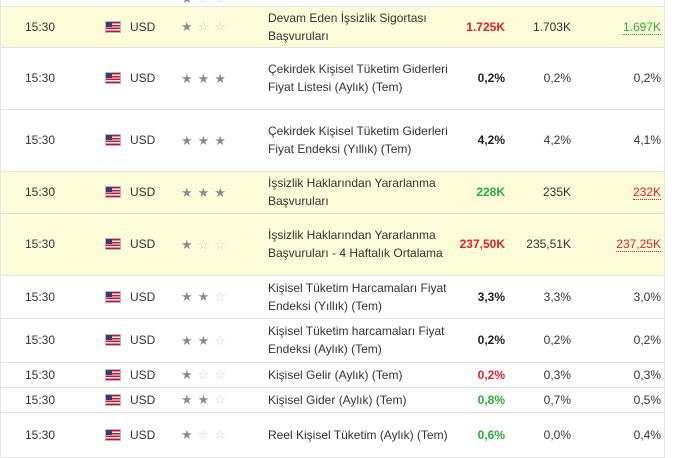 The height and width of the screenshot is (458, 681). I want to click on previous-value: 0,4%, so click(647, 434).